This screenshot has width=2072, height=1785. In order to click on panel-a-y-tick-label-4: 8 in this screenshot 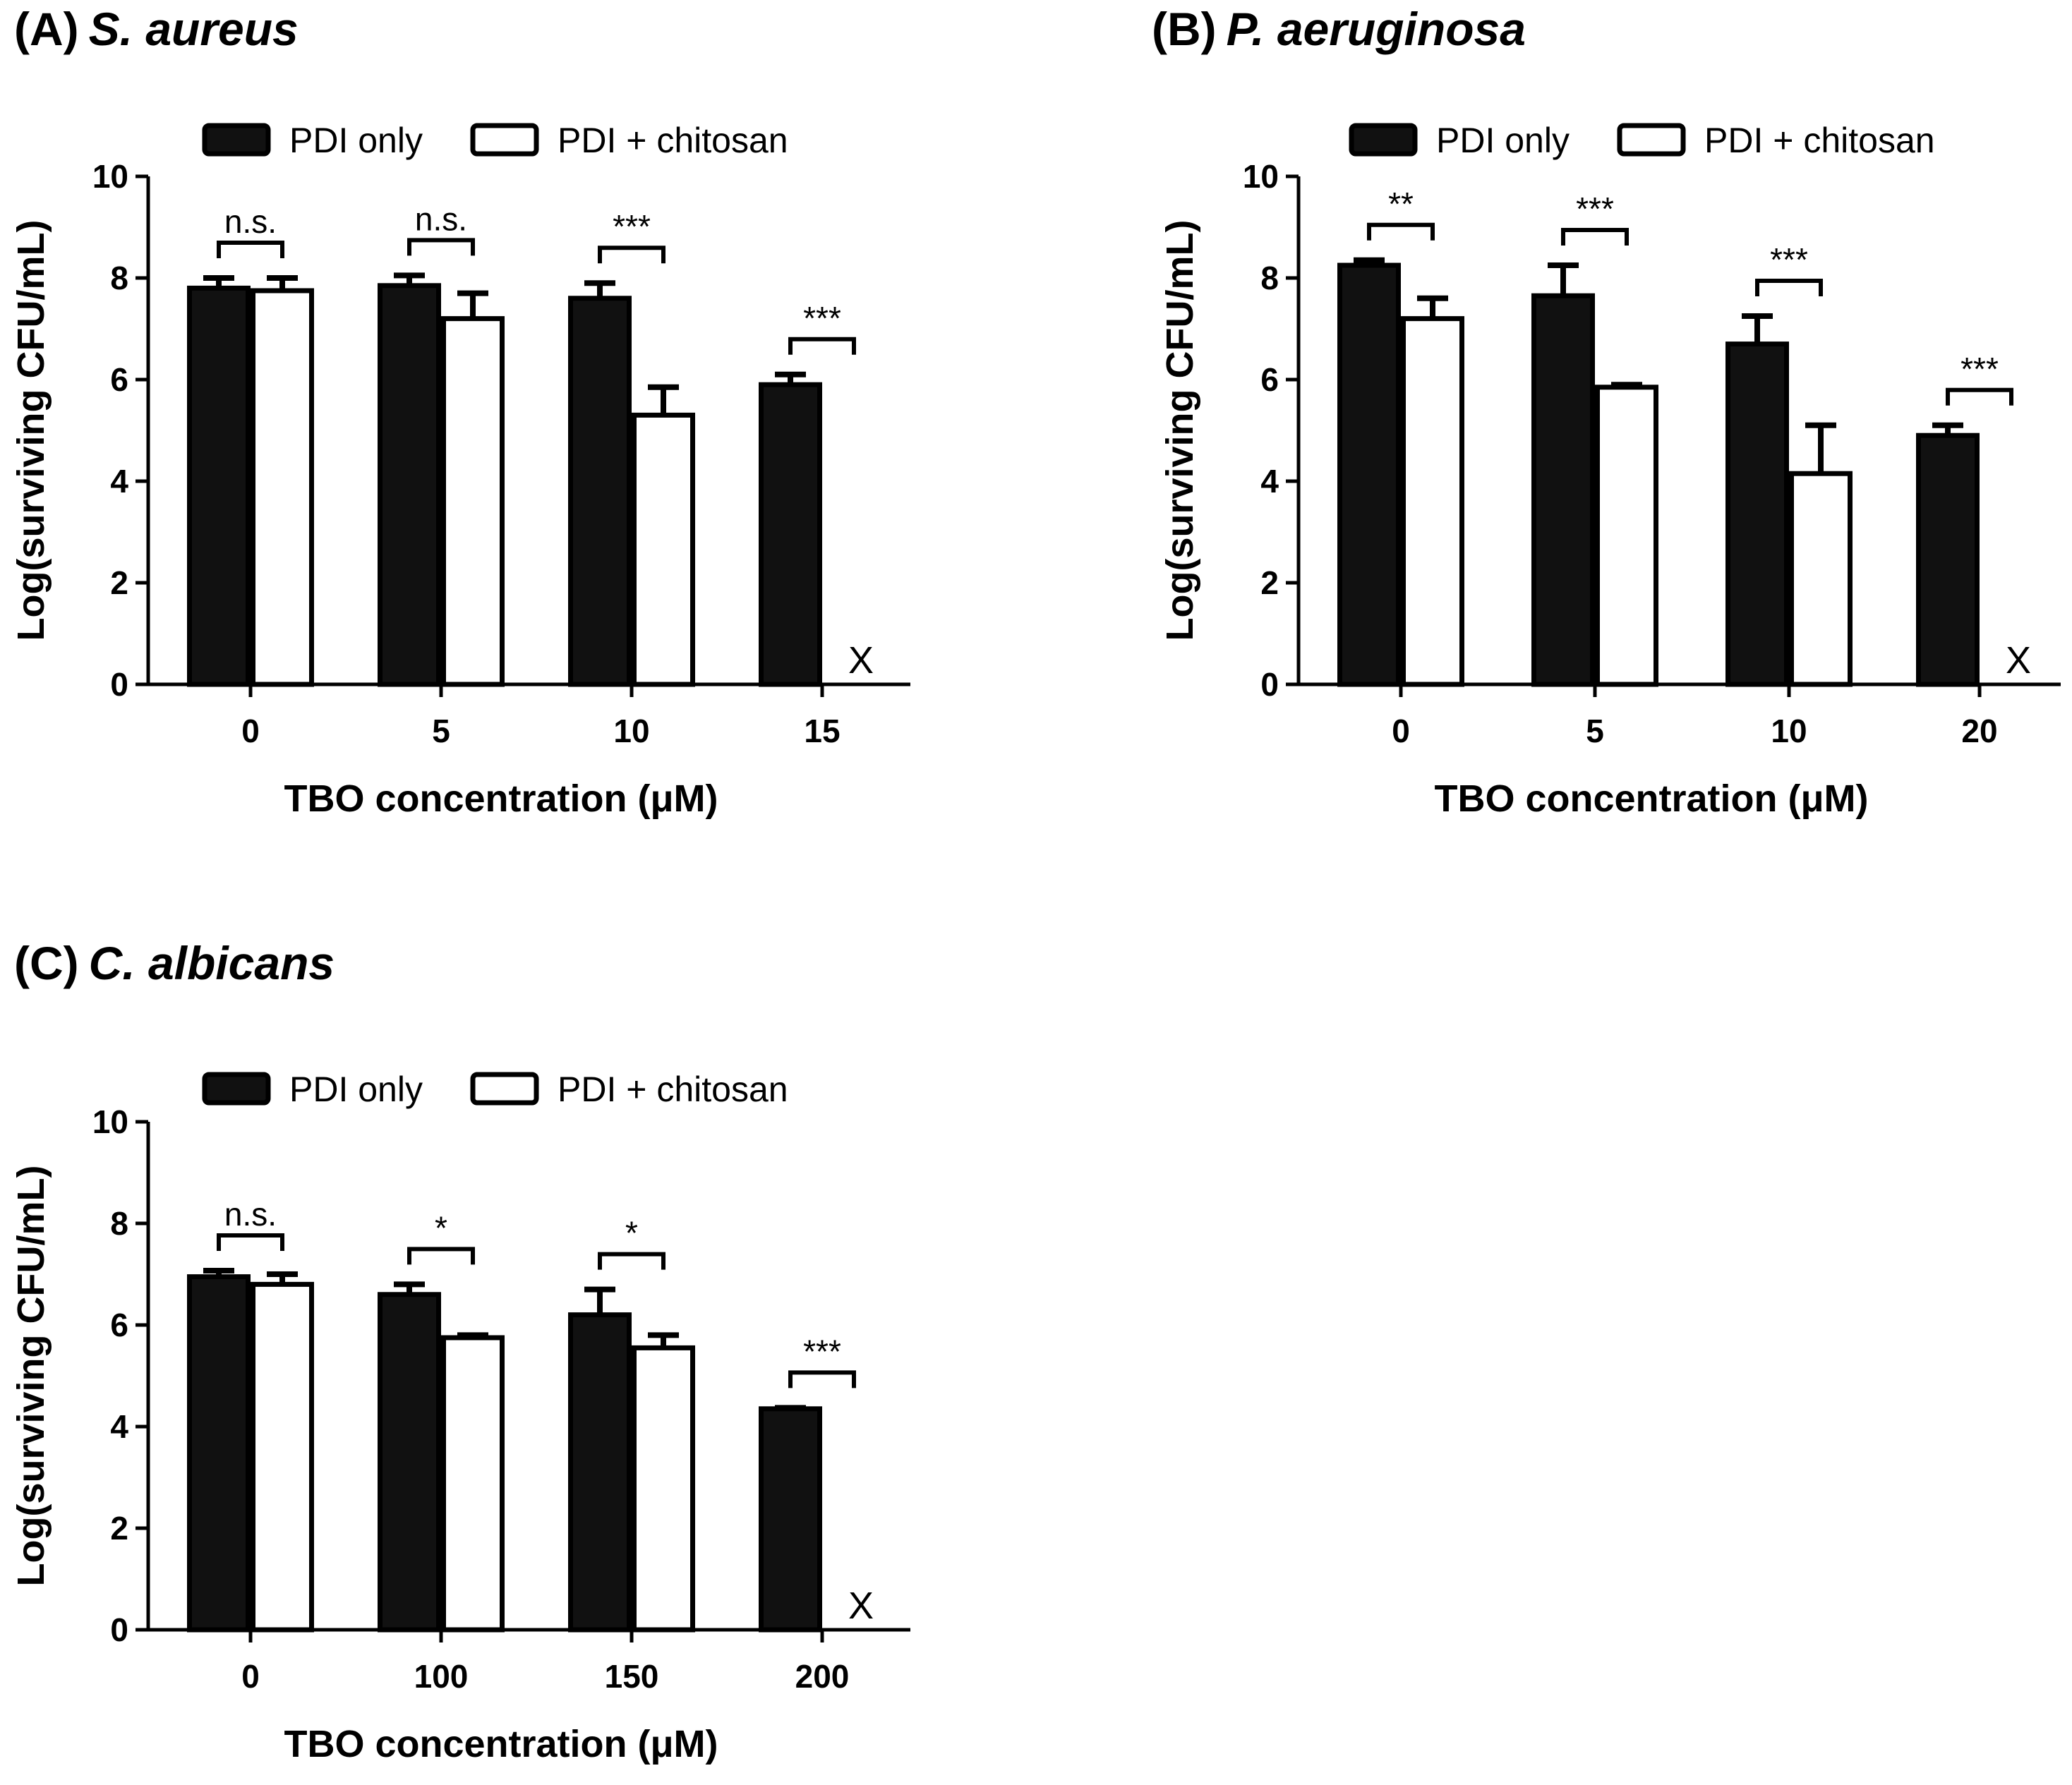, I will do `click(119, 278)`.